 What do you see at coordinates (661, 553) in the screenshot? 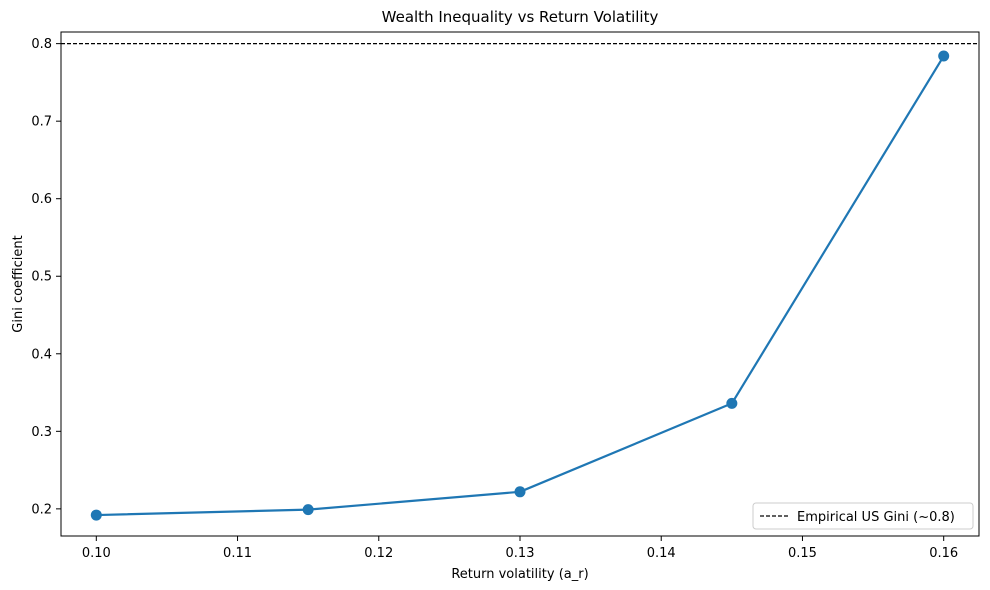
I see `x-tick-label: 0.14` at bounding box center [661, 553].